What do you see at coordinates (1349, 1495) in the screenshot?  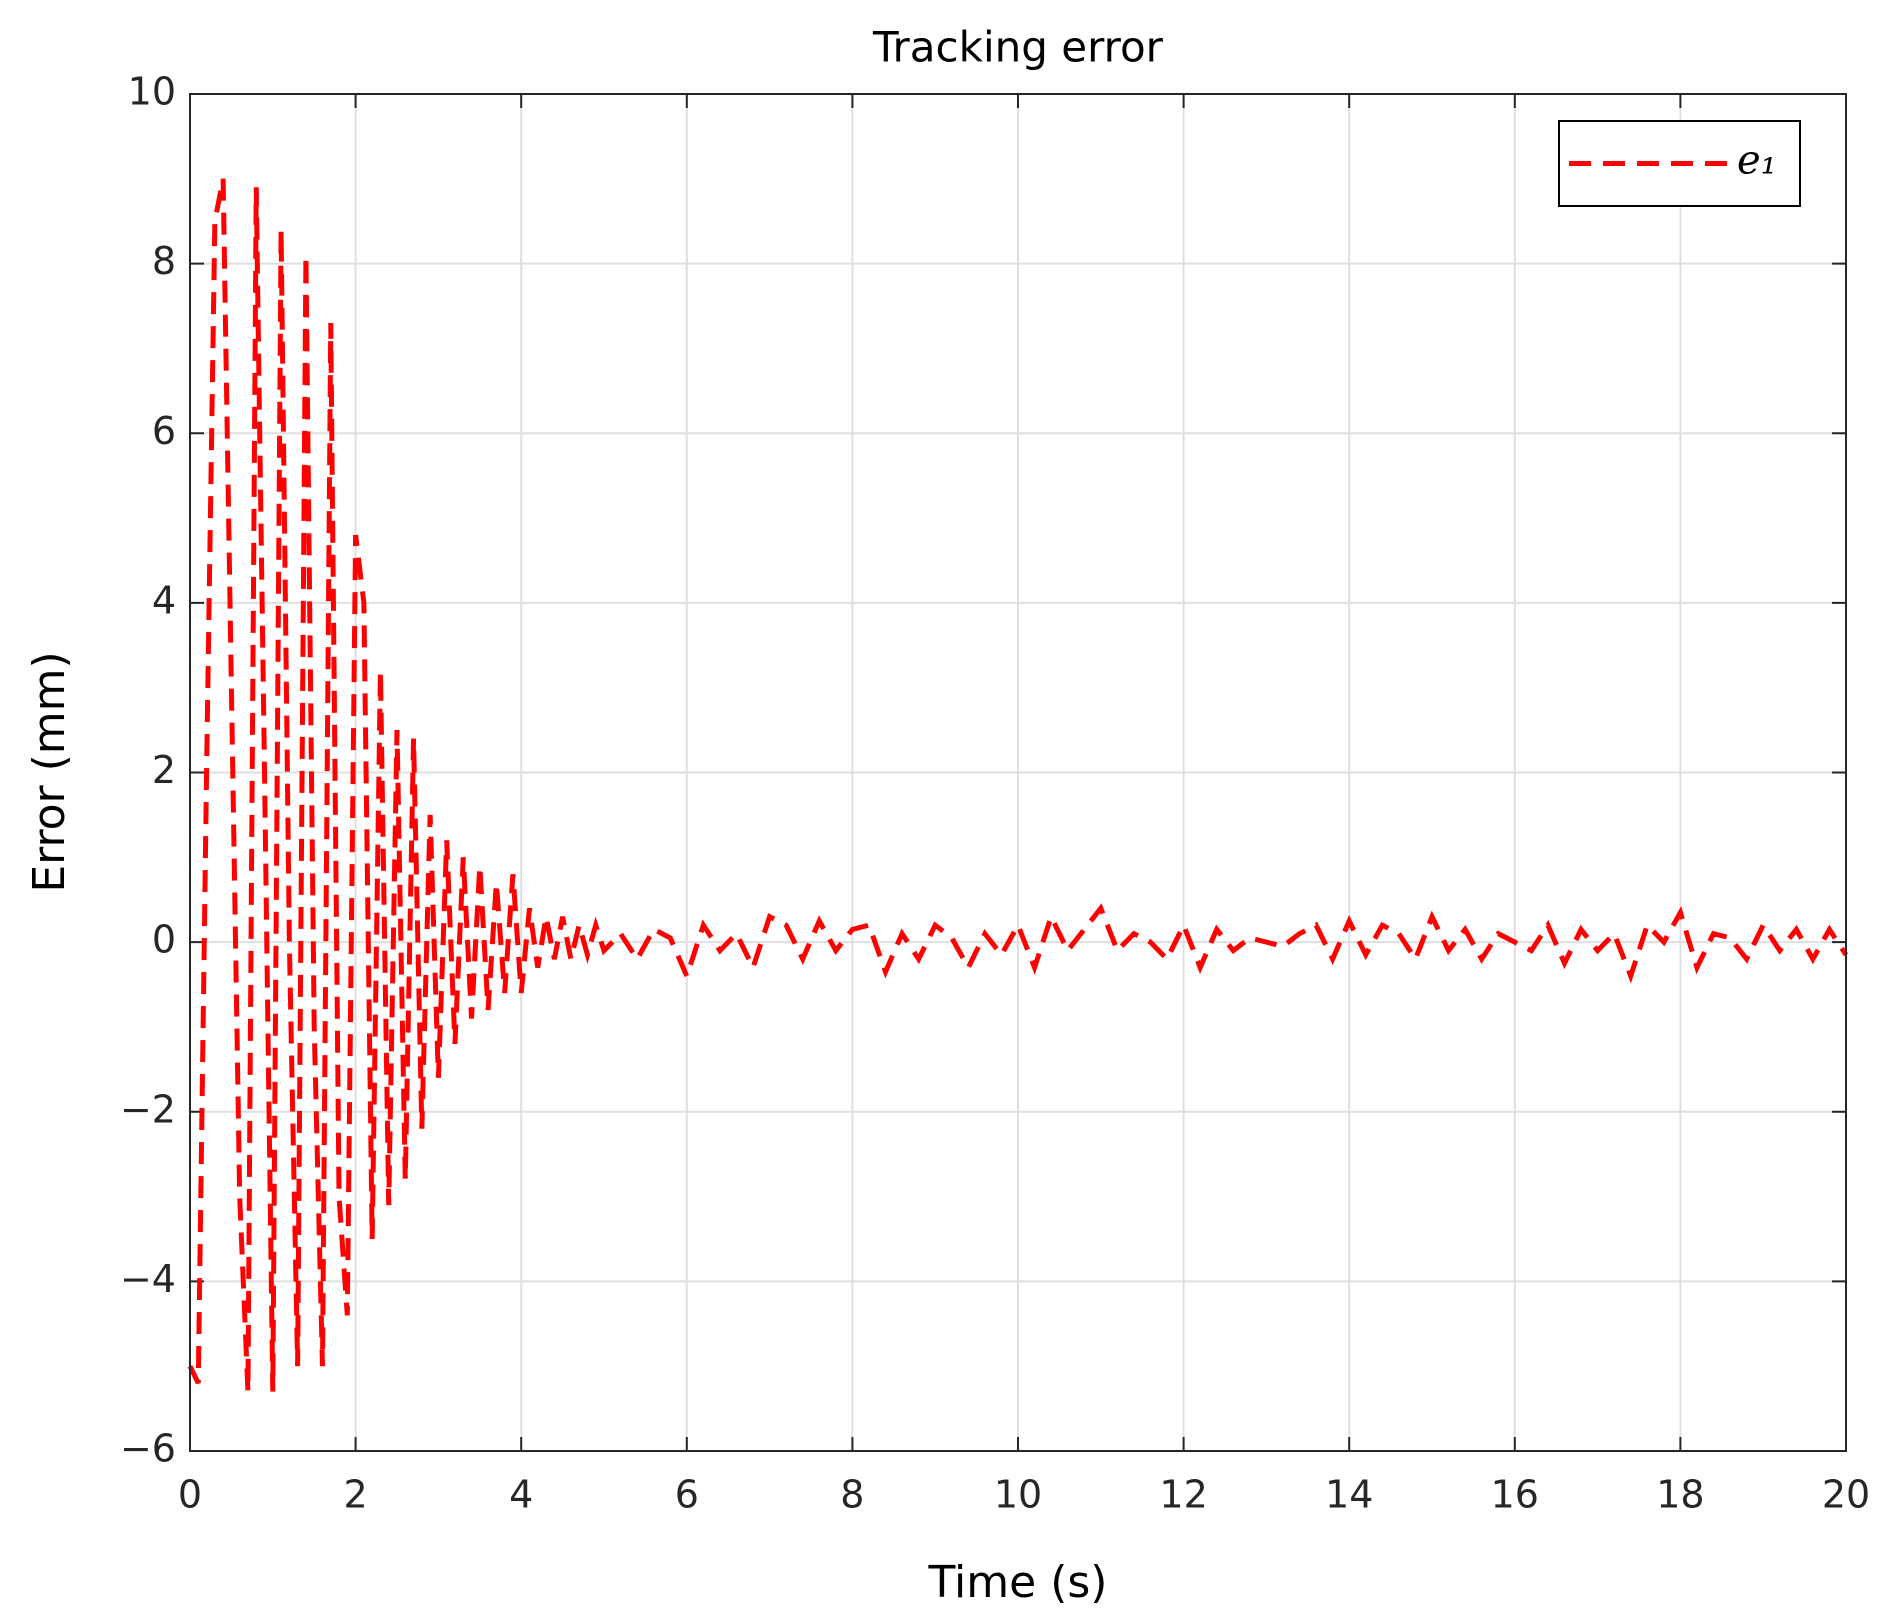 I see `x-tick-label: 14` at bounding box center [1349, 1495].